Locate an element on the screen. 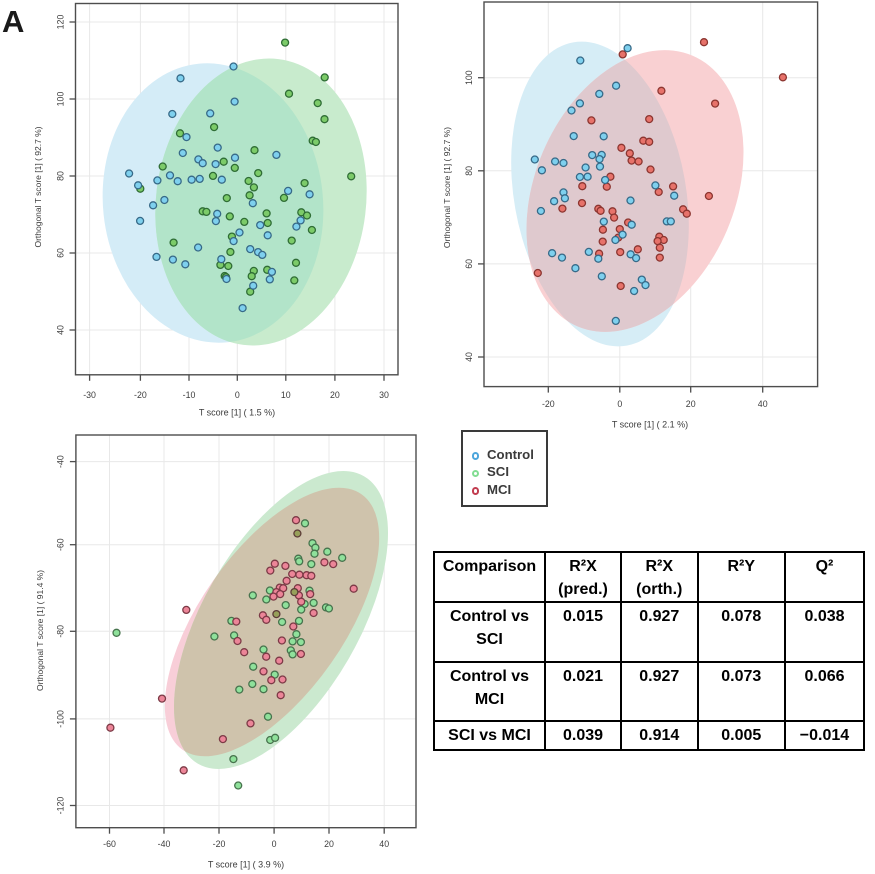 The image size is (875, 874). svg-text: T score [1] ( 2.1 %) is located at coordinates (650, 424).